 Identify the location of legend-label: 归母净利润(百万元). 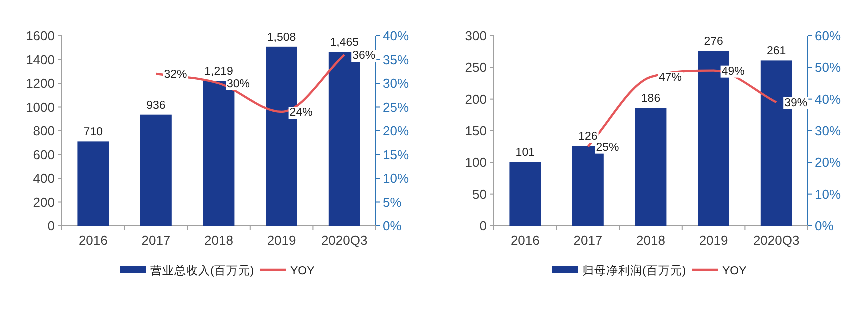
(634, 271).